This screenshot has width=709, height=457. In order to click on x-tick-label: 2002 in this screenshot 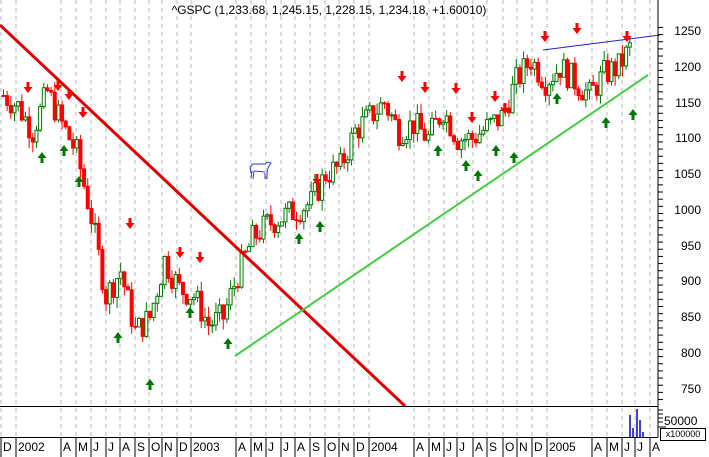, I will do `click(31, 447)`.